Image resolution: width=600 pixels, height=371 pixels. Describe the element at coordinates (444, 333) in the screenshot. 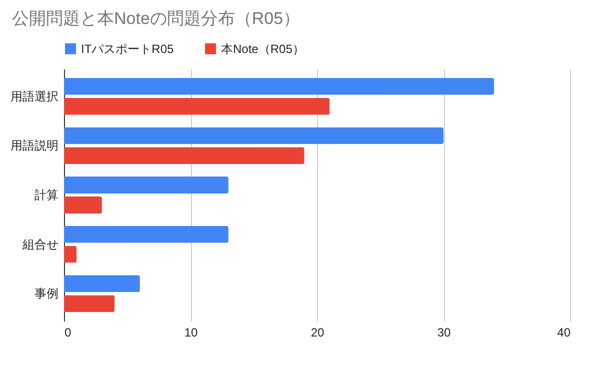

I see `x-tick-label: 30` at that location.